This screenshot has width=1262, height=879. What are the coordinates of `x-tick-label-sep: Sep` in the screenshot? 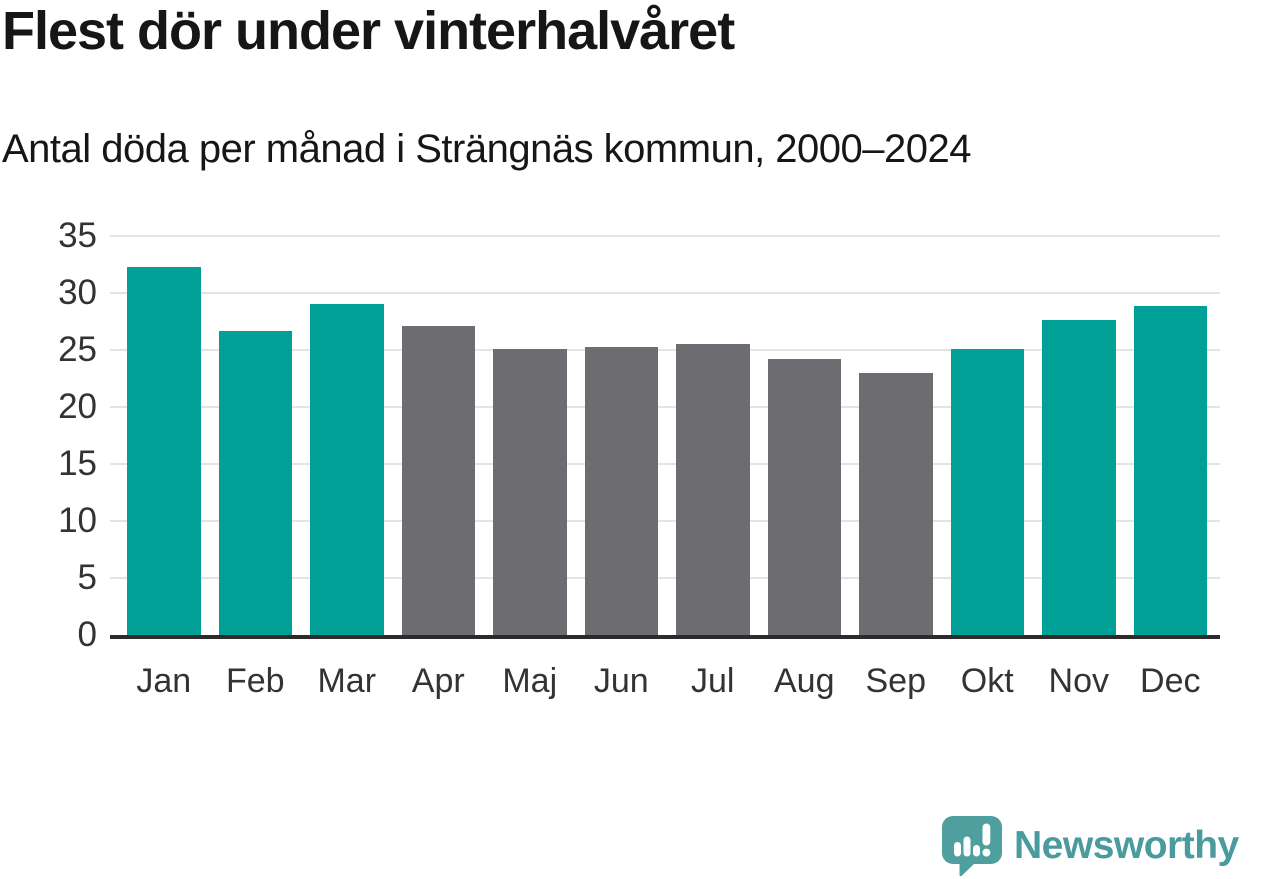 It's located at (896, 681).